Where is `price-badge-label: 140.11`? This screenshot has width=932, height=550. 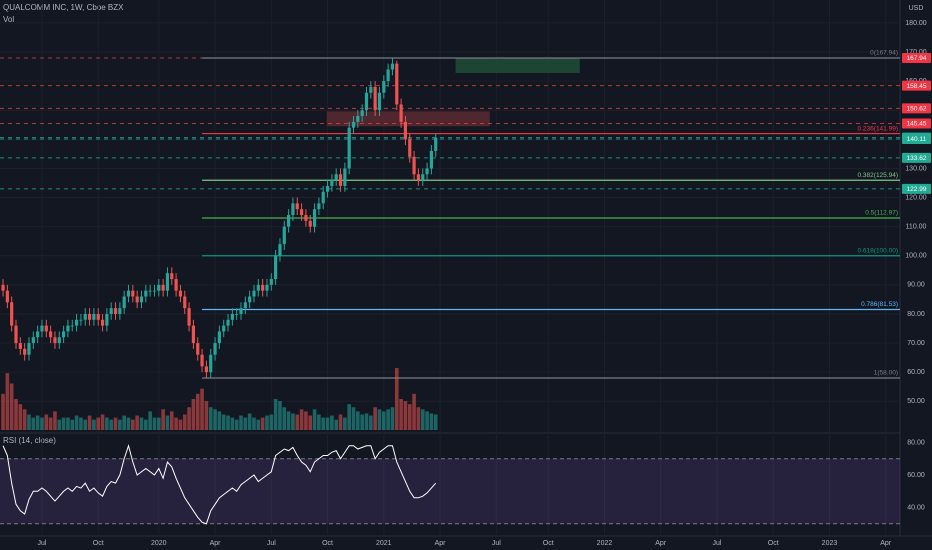
price-badge-label: 140.11 is located at coordinates (917, 139).